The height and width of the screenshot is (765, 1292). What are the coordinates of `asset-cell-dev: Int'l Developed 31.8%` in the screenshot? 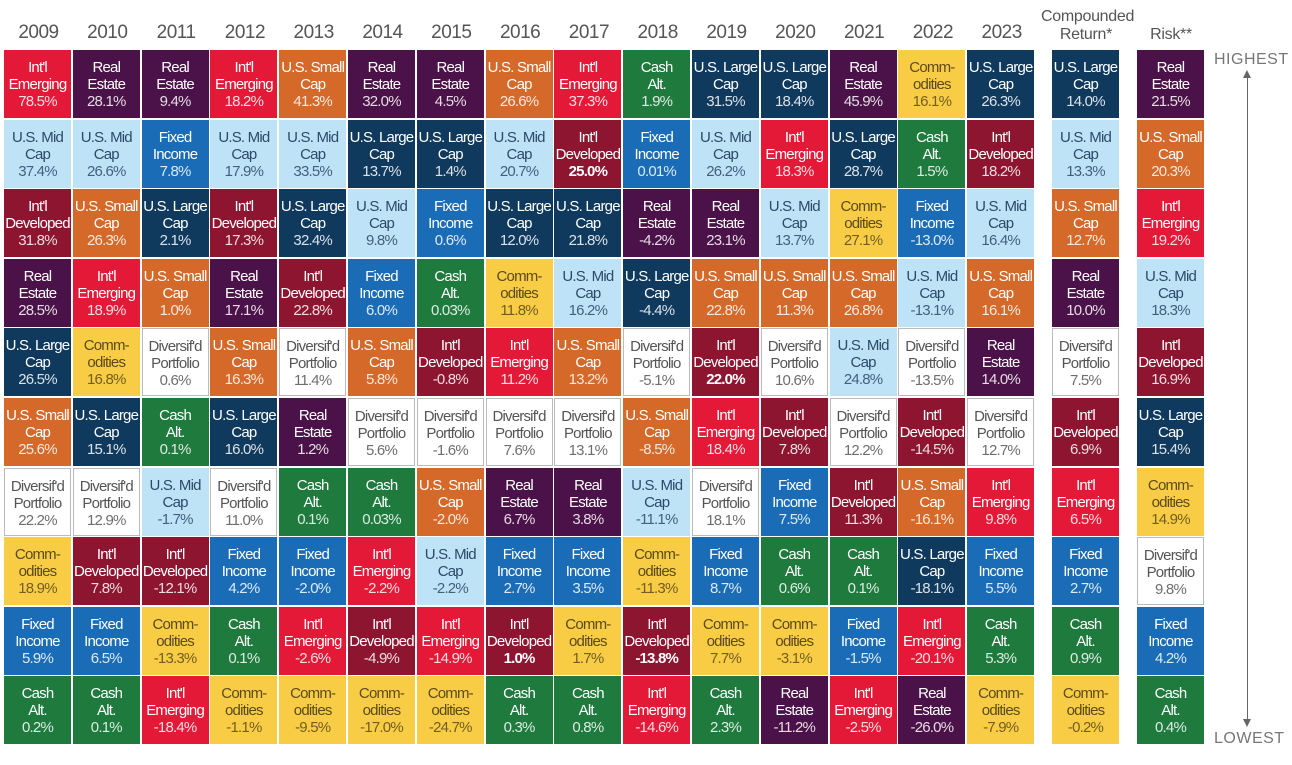 It's located at (37, 223).